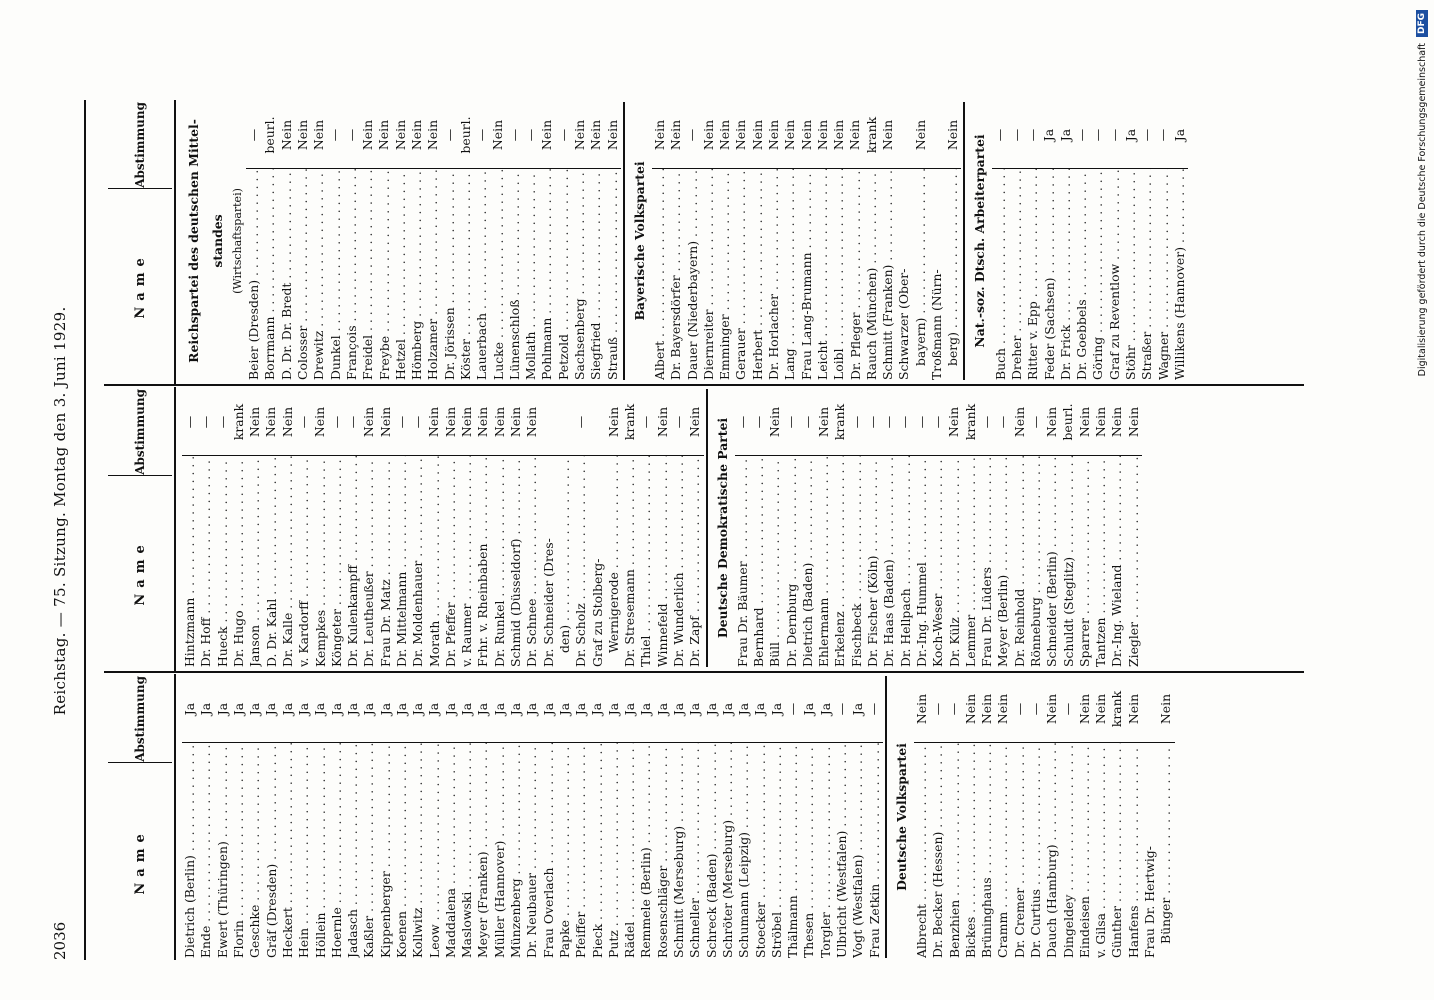 This screenshot has width=1434, height=1000. Describe the element at coordinates (954, 528) in the screenshot. I see `table-row: Dr. KülzNein` at that location.